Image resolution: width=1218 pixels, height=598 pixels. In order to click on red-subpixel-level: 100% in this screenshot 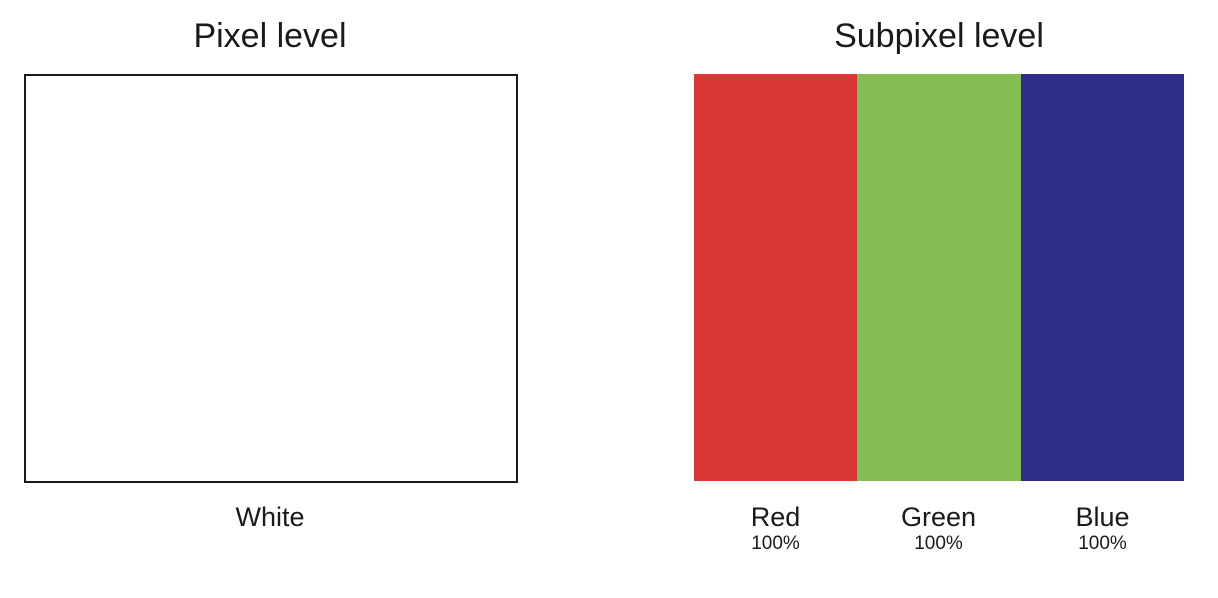, I will do `click(775, 543)`.